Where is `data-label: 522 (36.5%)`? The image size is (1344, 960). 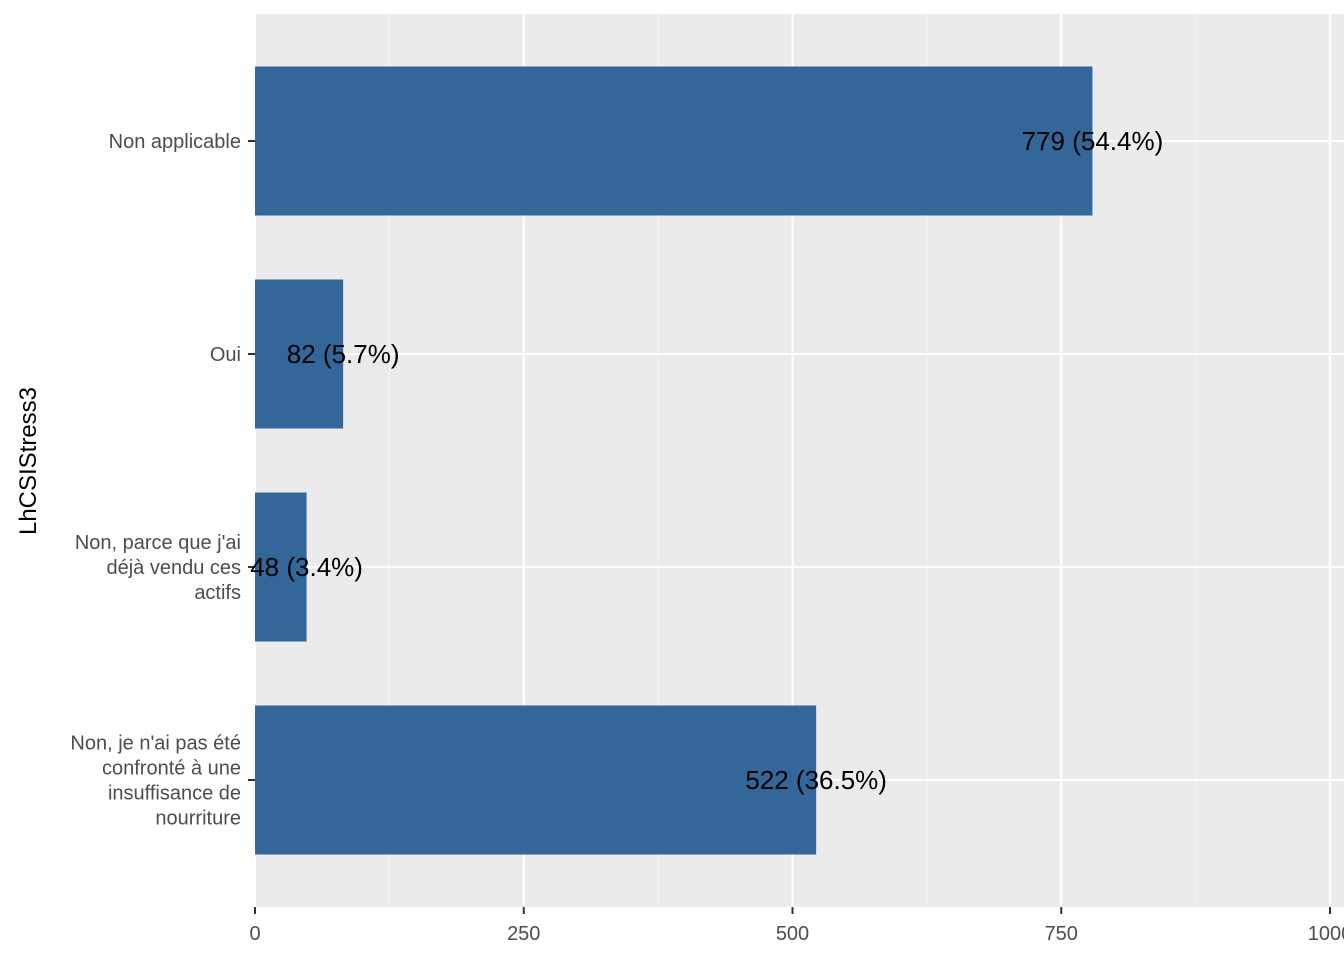
data-label: 522 (36.5%) is located at coordinates (816, 780).